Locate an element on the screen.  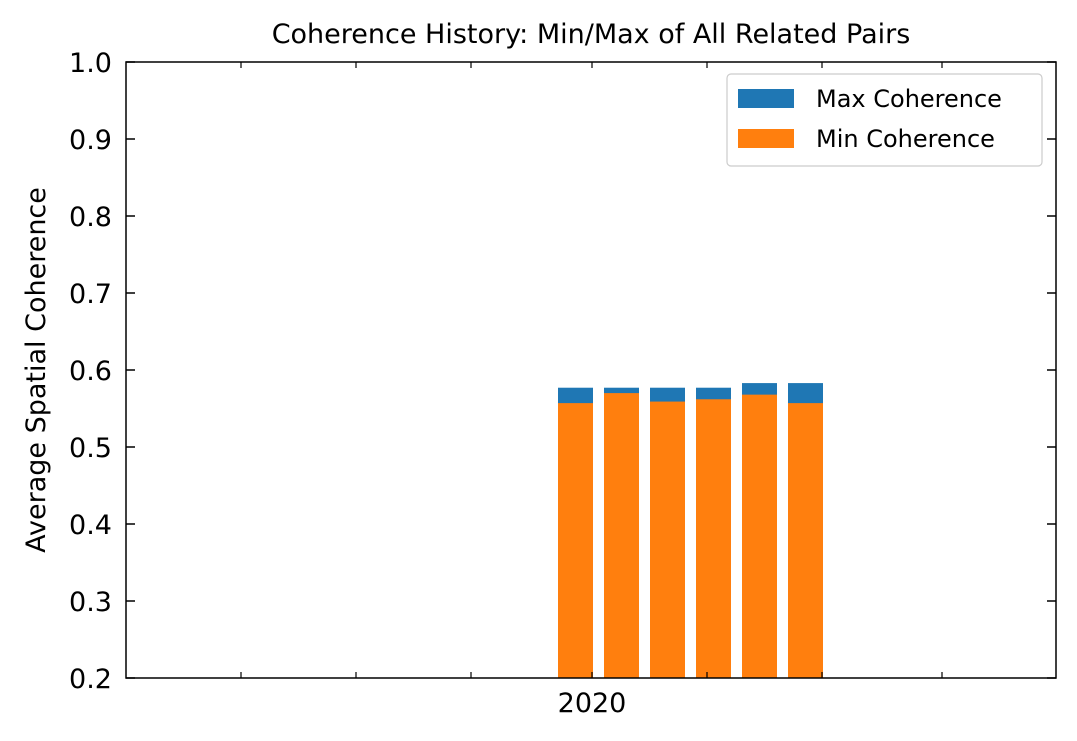
y-tick-label: 1.0 is located at coordinates (90, 63).